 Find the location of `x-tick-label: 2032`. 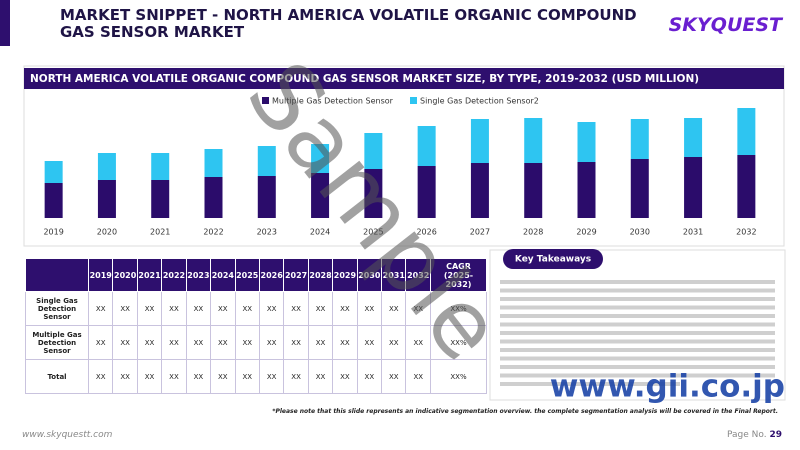

x-tick-label: 2032 is located at coordinates (746, 232).